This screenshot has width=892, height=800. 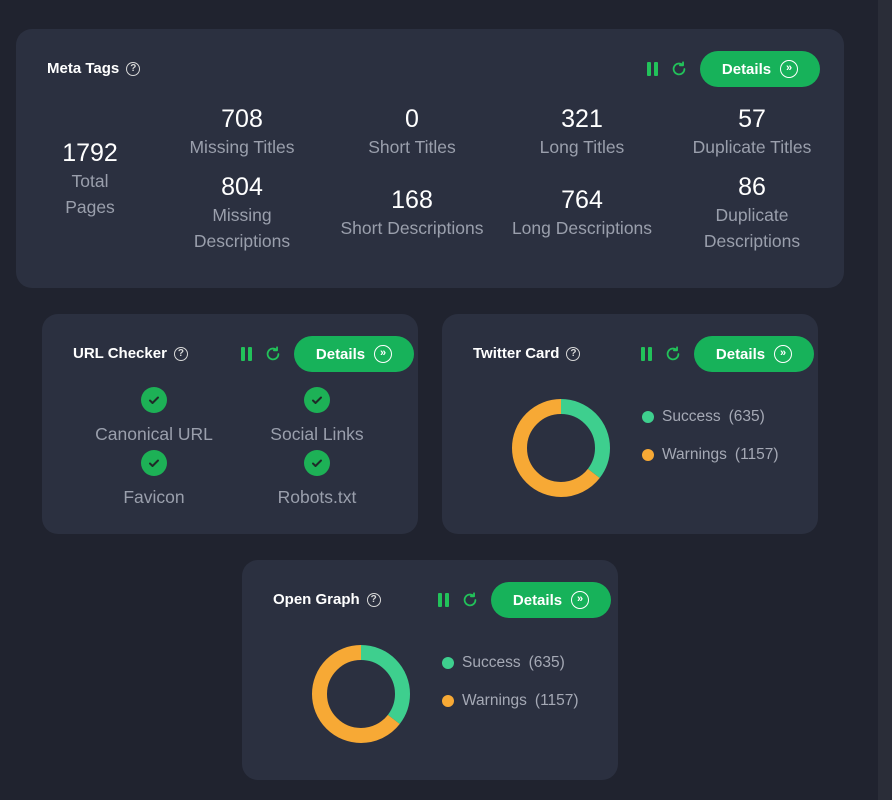 I want to click on twitter-card-controls: Details », so click(x=727, y=354).